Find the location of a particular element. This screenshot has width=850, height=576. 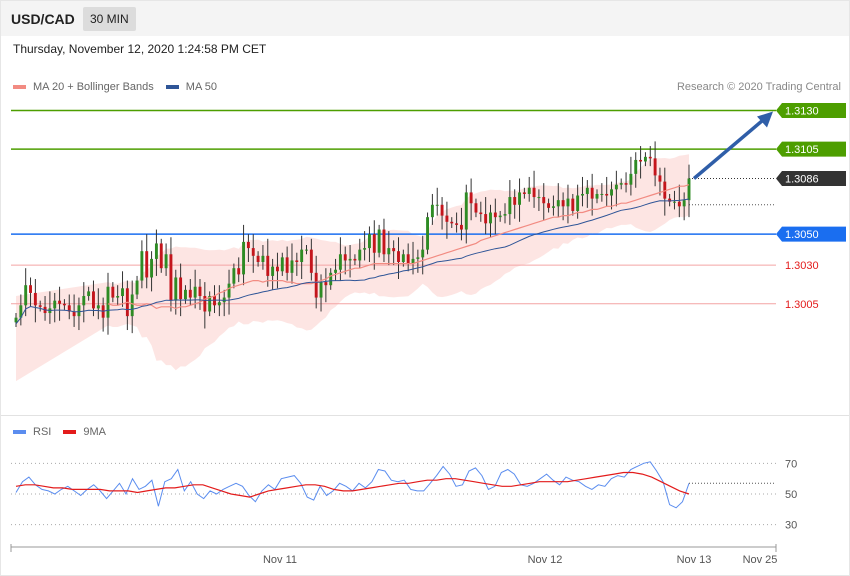

level-tag-1.3086 is located at coordinates (811, 179).